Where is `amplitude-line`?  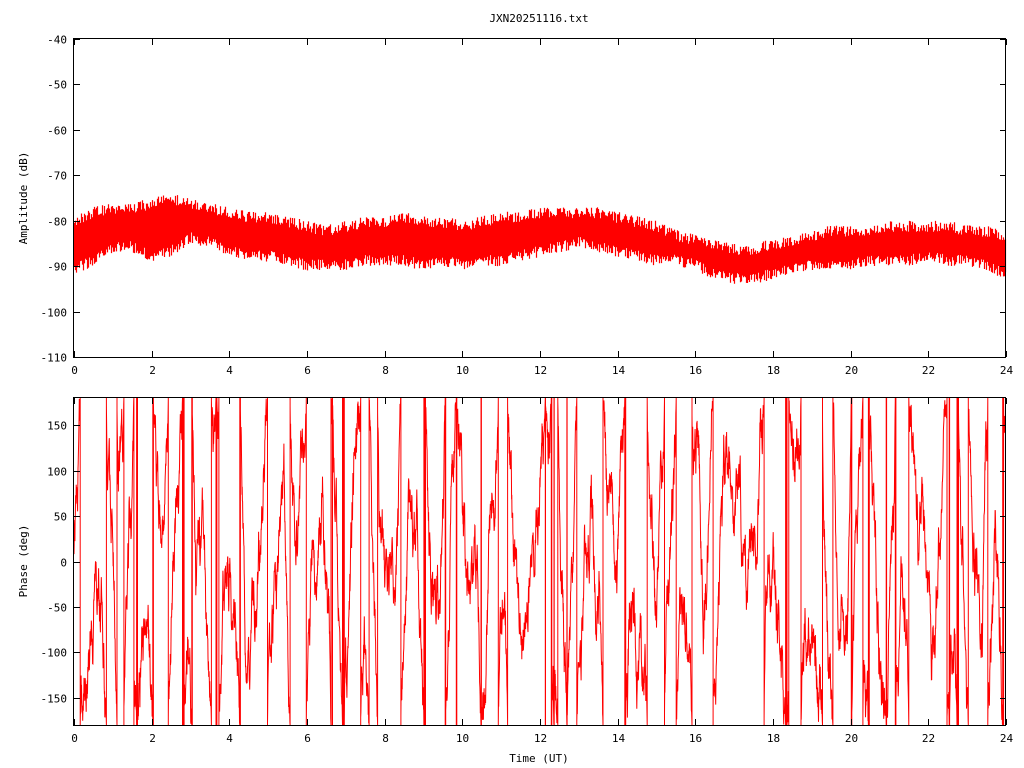 amplitude-line is located at coordinates (540, 239).